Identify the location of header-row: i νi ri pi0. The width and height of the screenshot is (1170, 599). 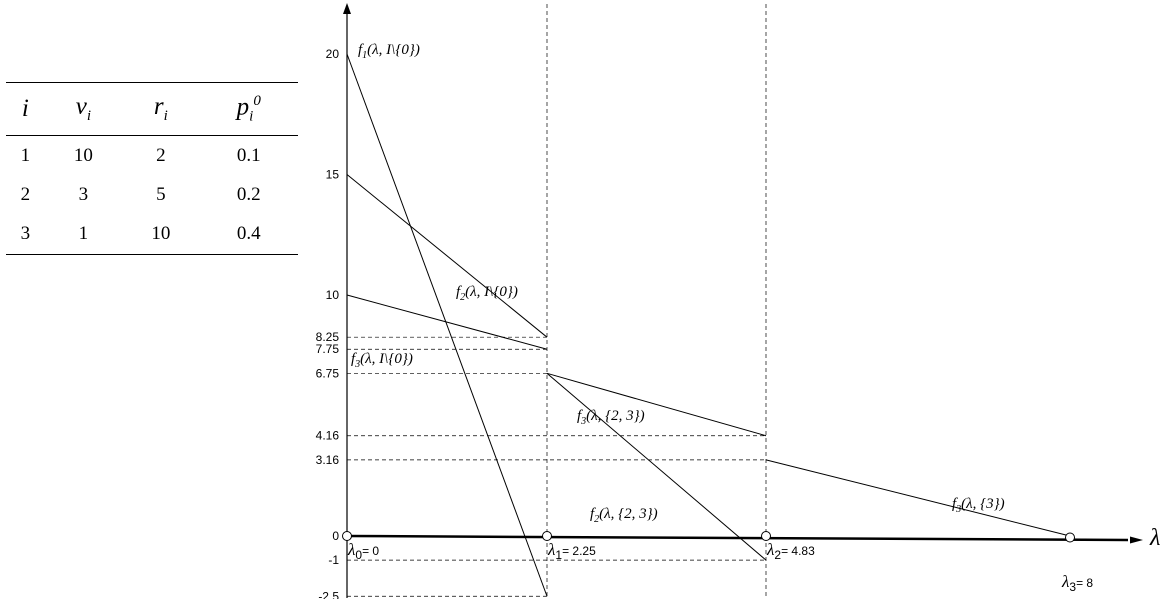
(152, 109).